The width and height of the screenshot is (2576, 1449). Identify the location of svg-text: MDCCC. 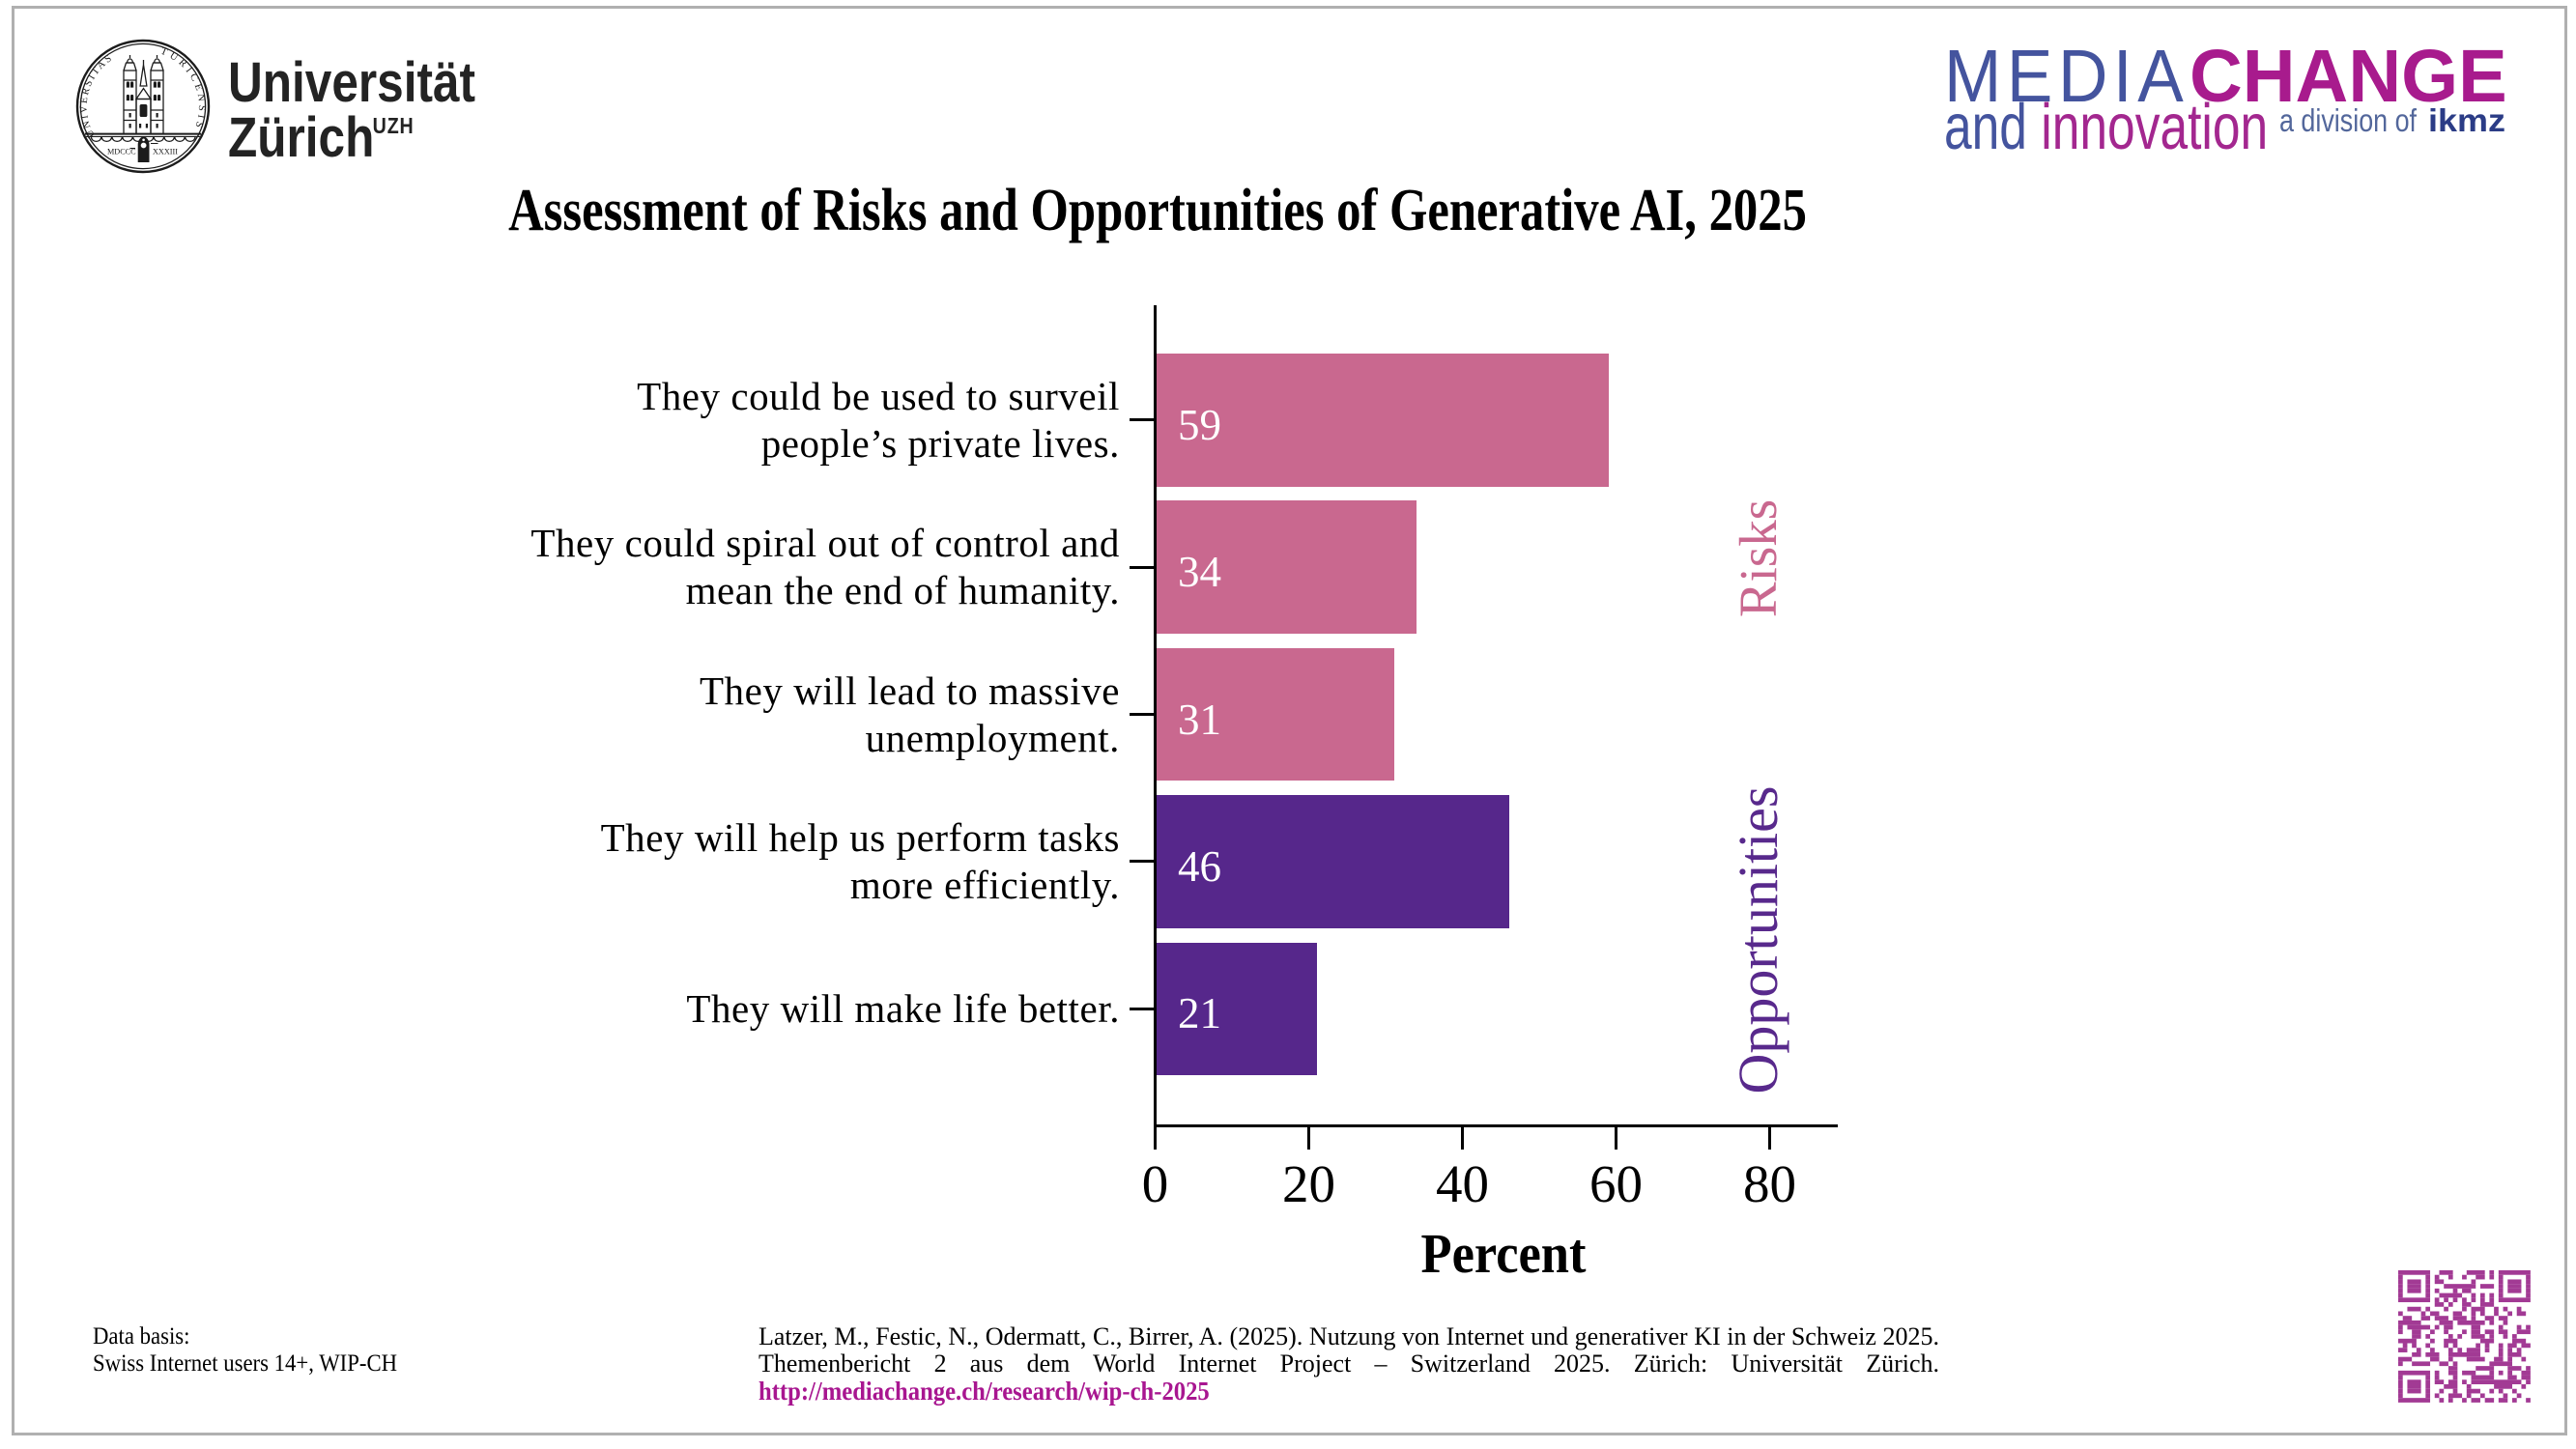
(122, 152).